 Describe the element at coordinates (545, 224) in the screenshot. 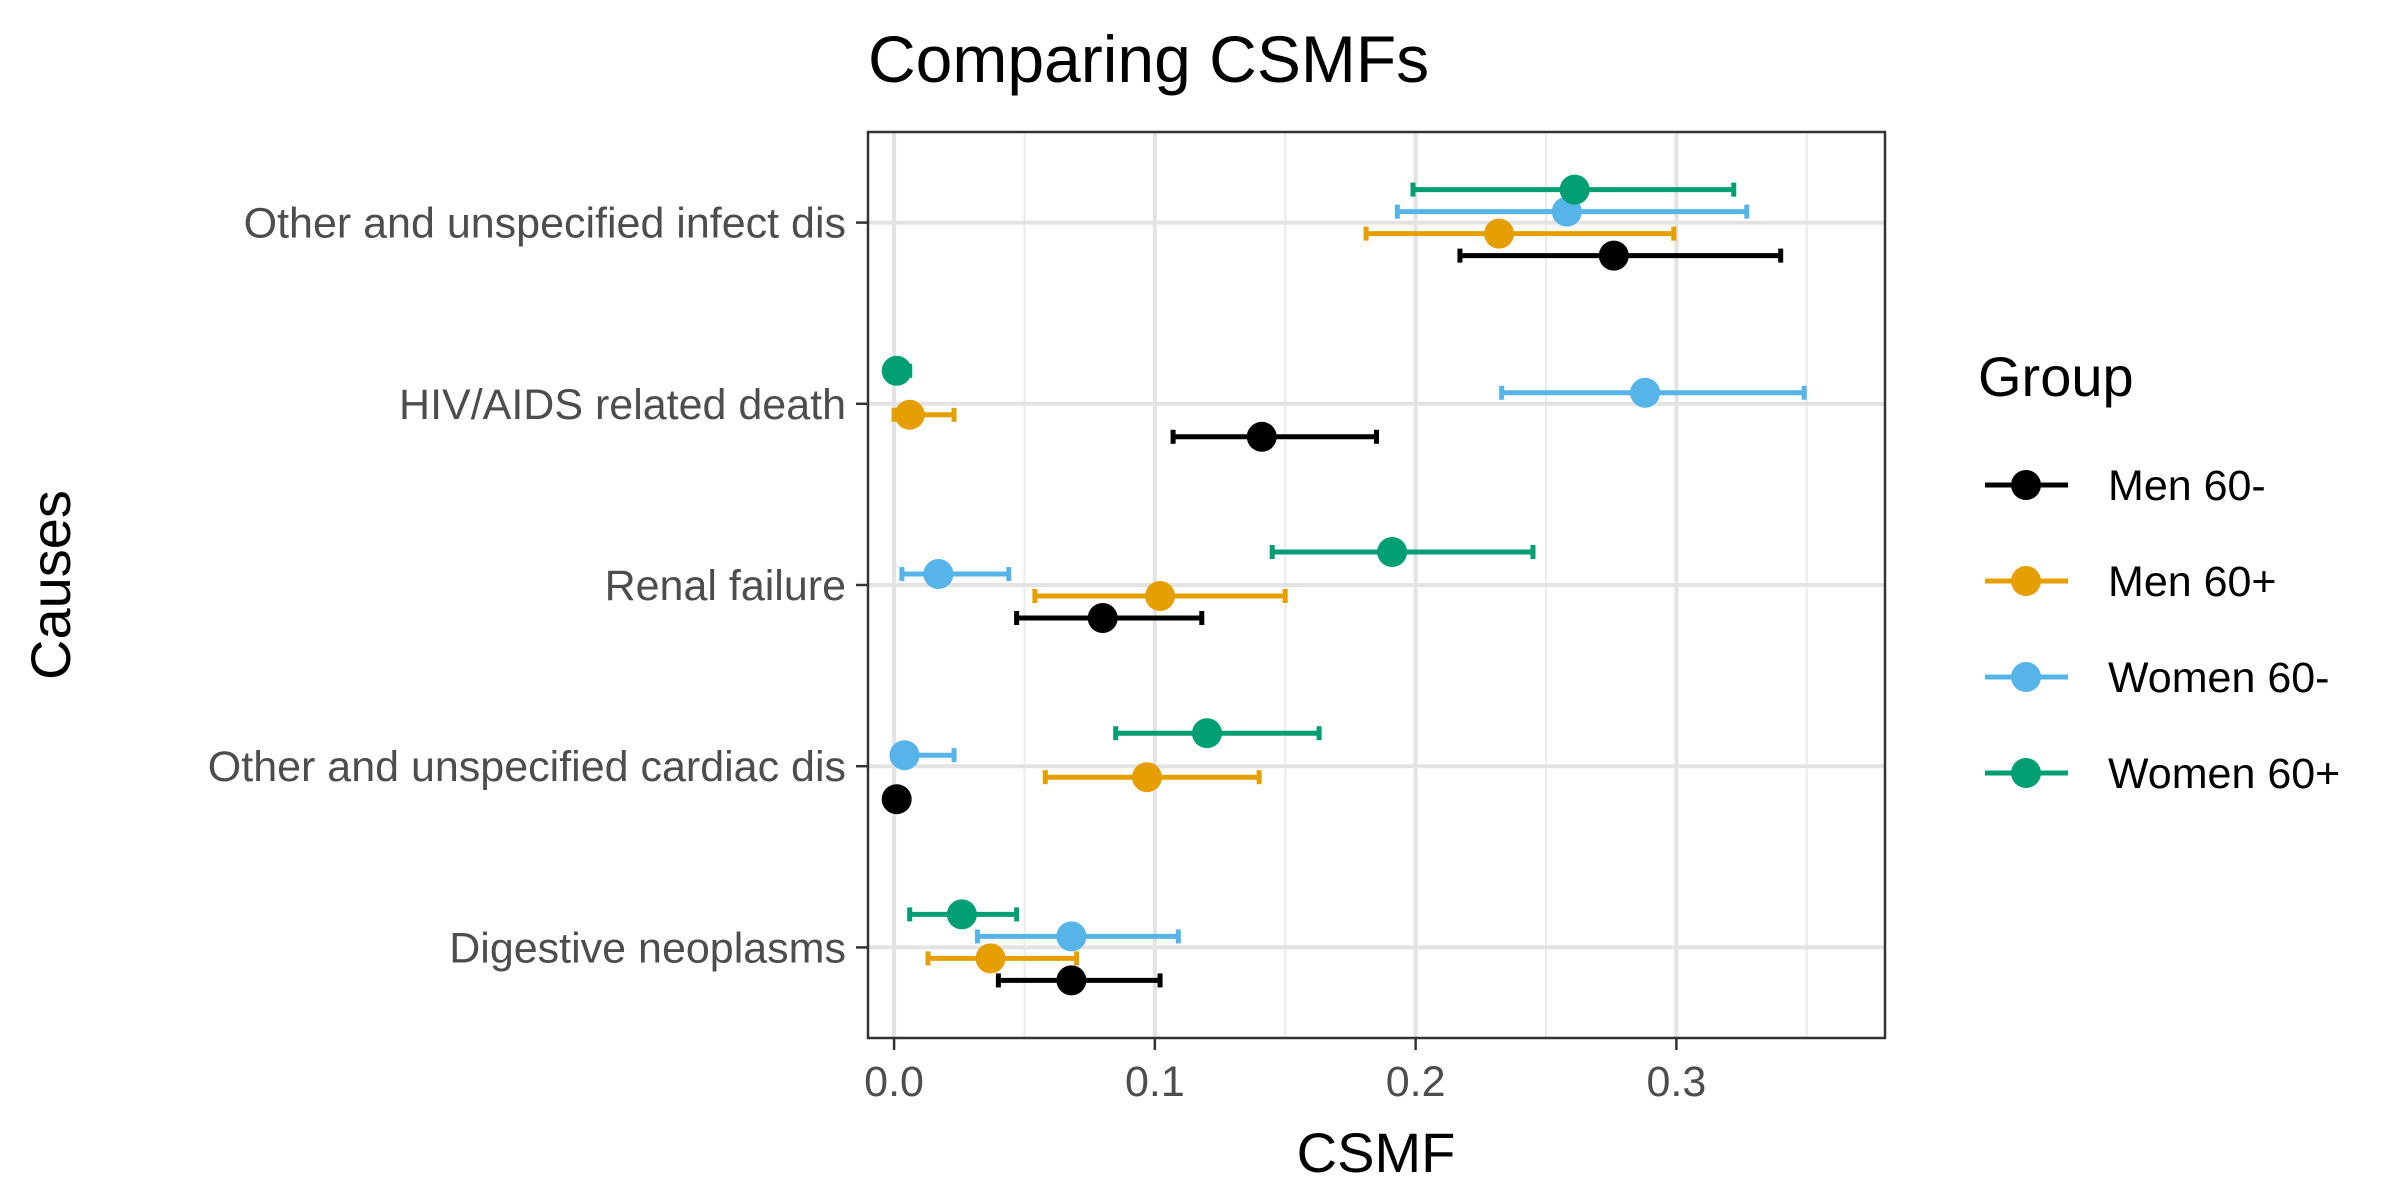

I see `y-tick-label: Other and unspecified infect dis` at that location.